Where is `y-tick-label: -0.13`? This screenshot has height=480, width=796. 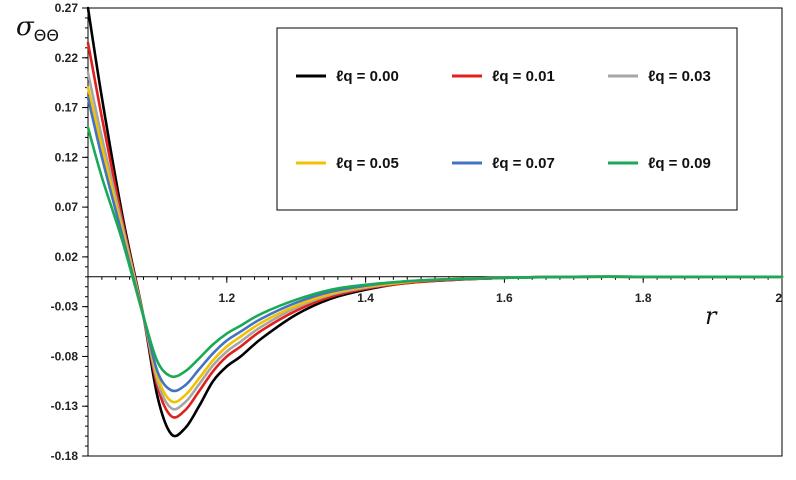 y-tick-label: -0.13 is located at coordinates (65, 406).